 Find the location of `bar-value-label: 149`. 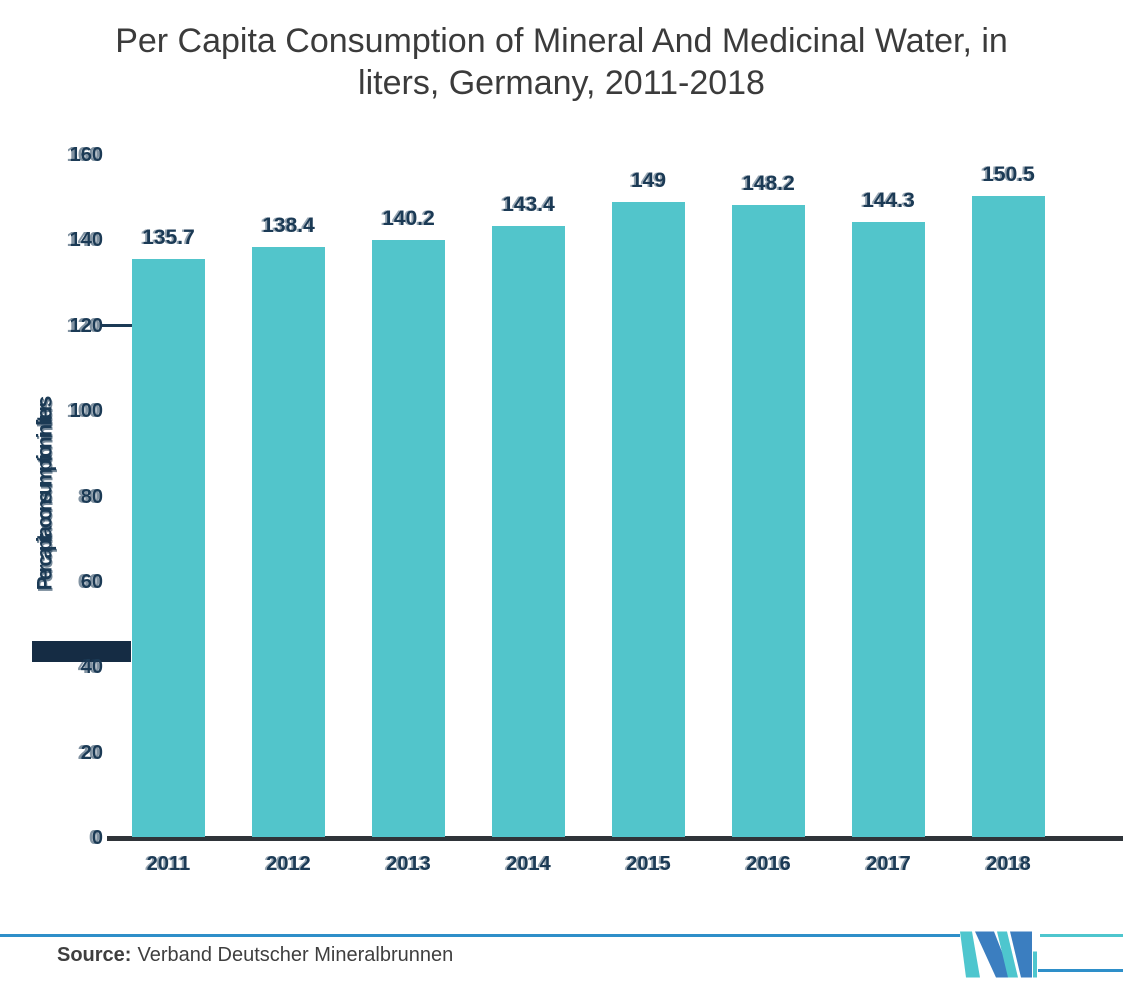

bar-value-label: 149 is located at coordinates (648, 180).